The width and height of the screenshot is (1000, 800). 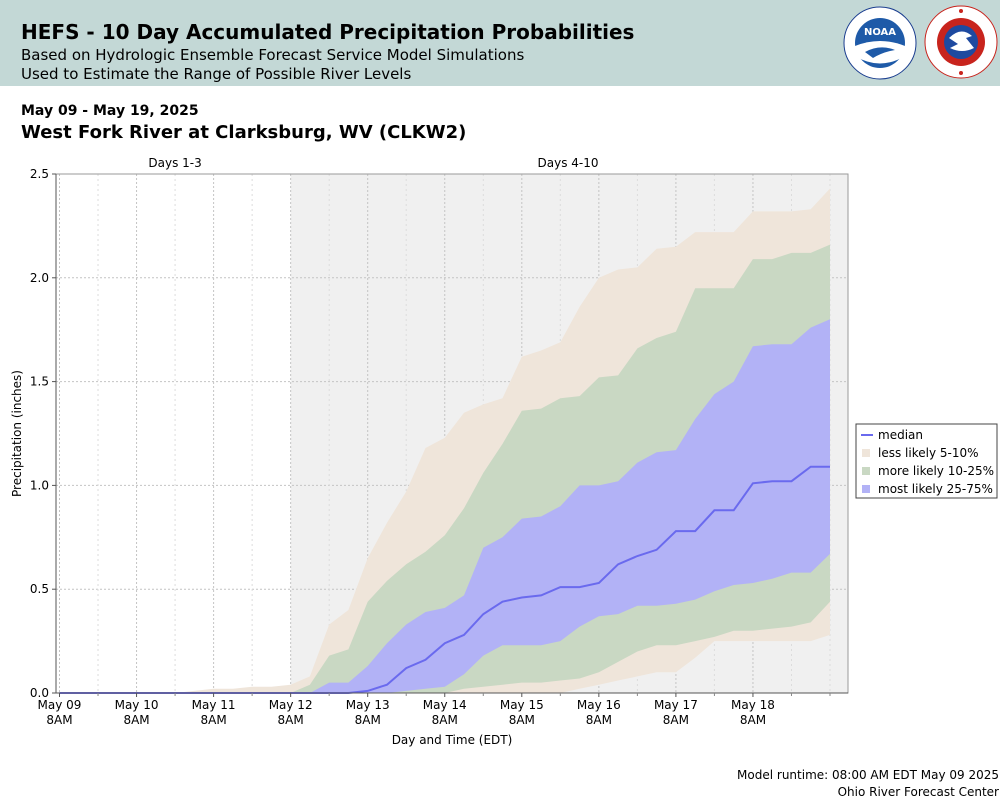 I want to click on legend-box, so click(x=926, y=461).